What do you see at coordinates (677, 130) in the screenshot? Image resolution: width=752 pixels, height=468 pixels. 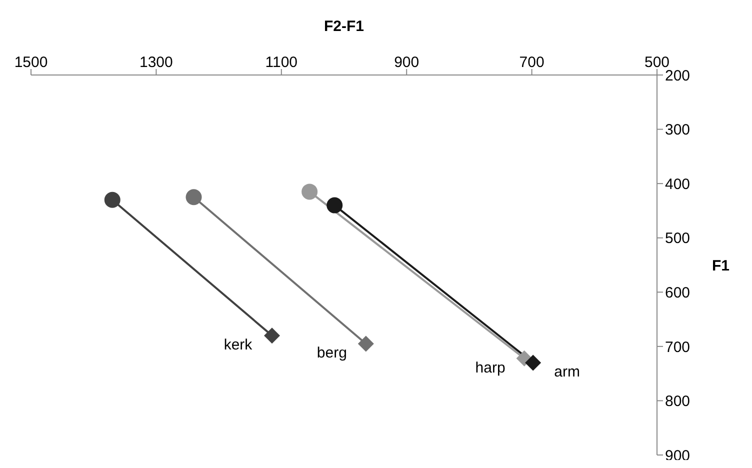 I see `y-tick-label: 300` at bounding box center [677, 130].